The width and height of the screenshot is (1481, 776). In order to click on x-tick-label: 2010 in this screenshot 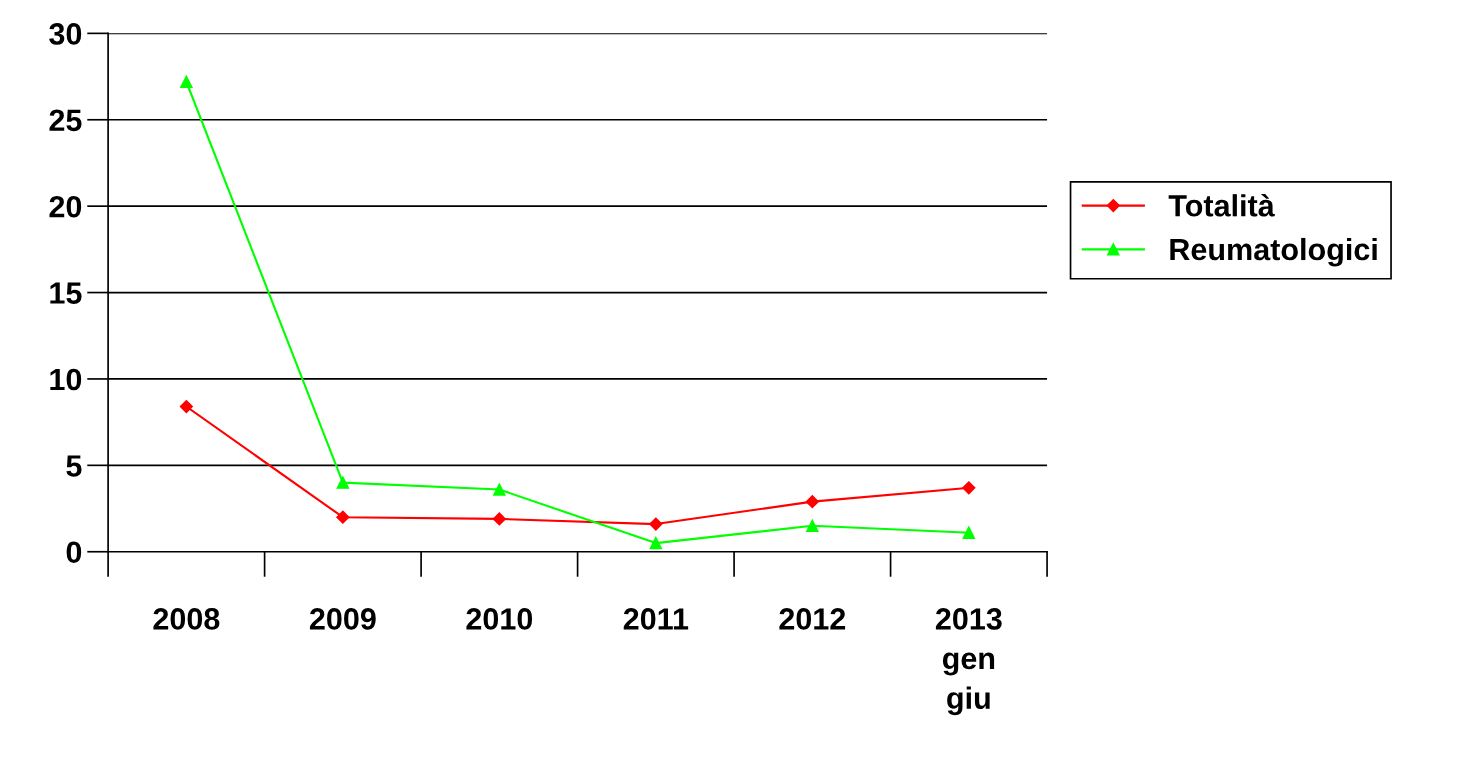, I will do `click(499, 619)`.